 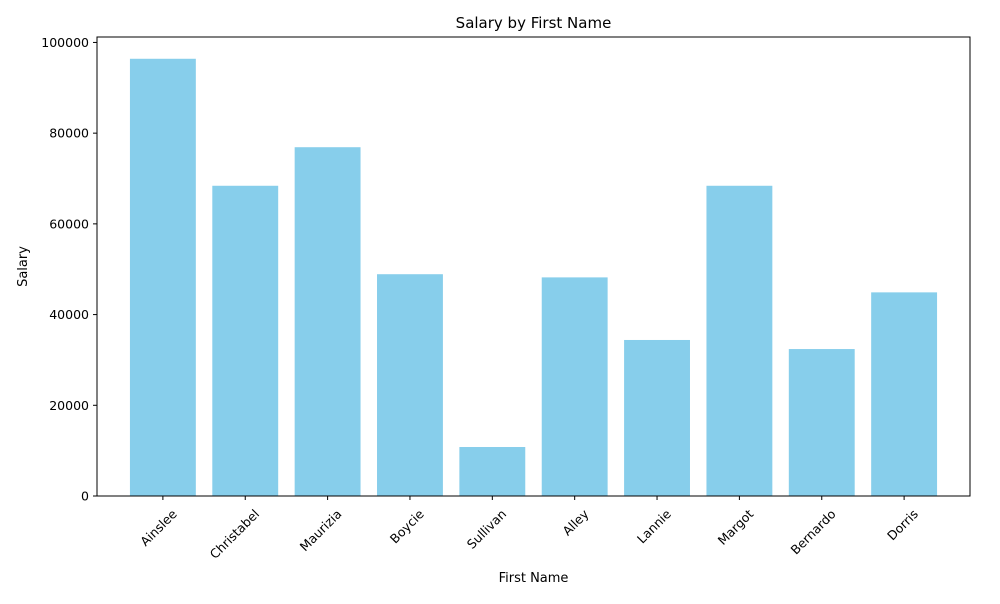 I want to click on chart-title: Salary by First Name, so click(x=534, y=23).